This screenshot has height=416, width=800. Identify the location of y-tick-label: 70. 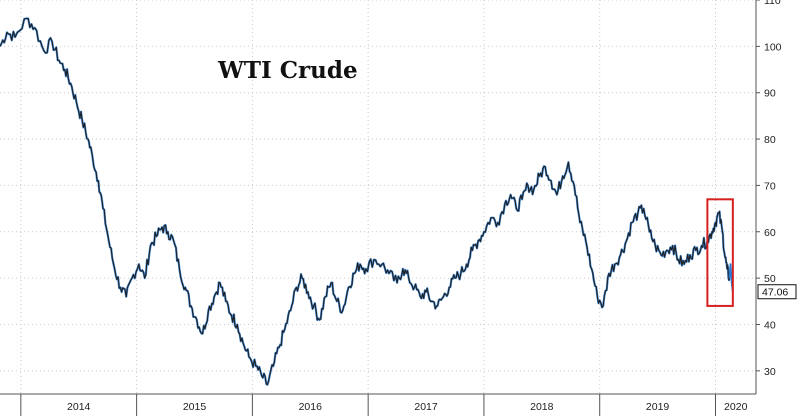
(770, 186).